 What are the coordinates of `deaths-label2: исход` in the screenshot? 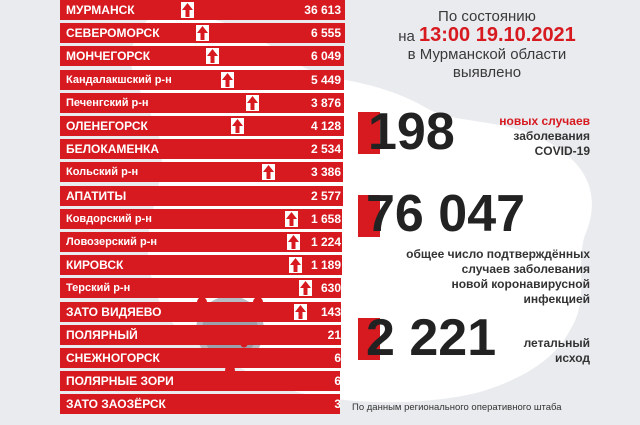 It's located at (572, 358).